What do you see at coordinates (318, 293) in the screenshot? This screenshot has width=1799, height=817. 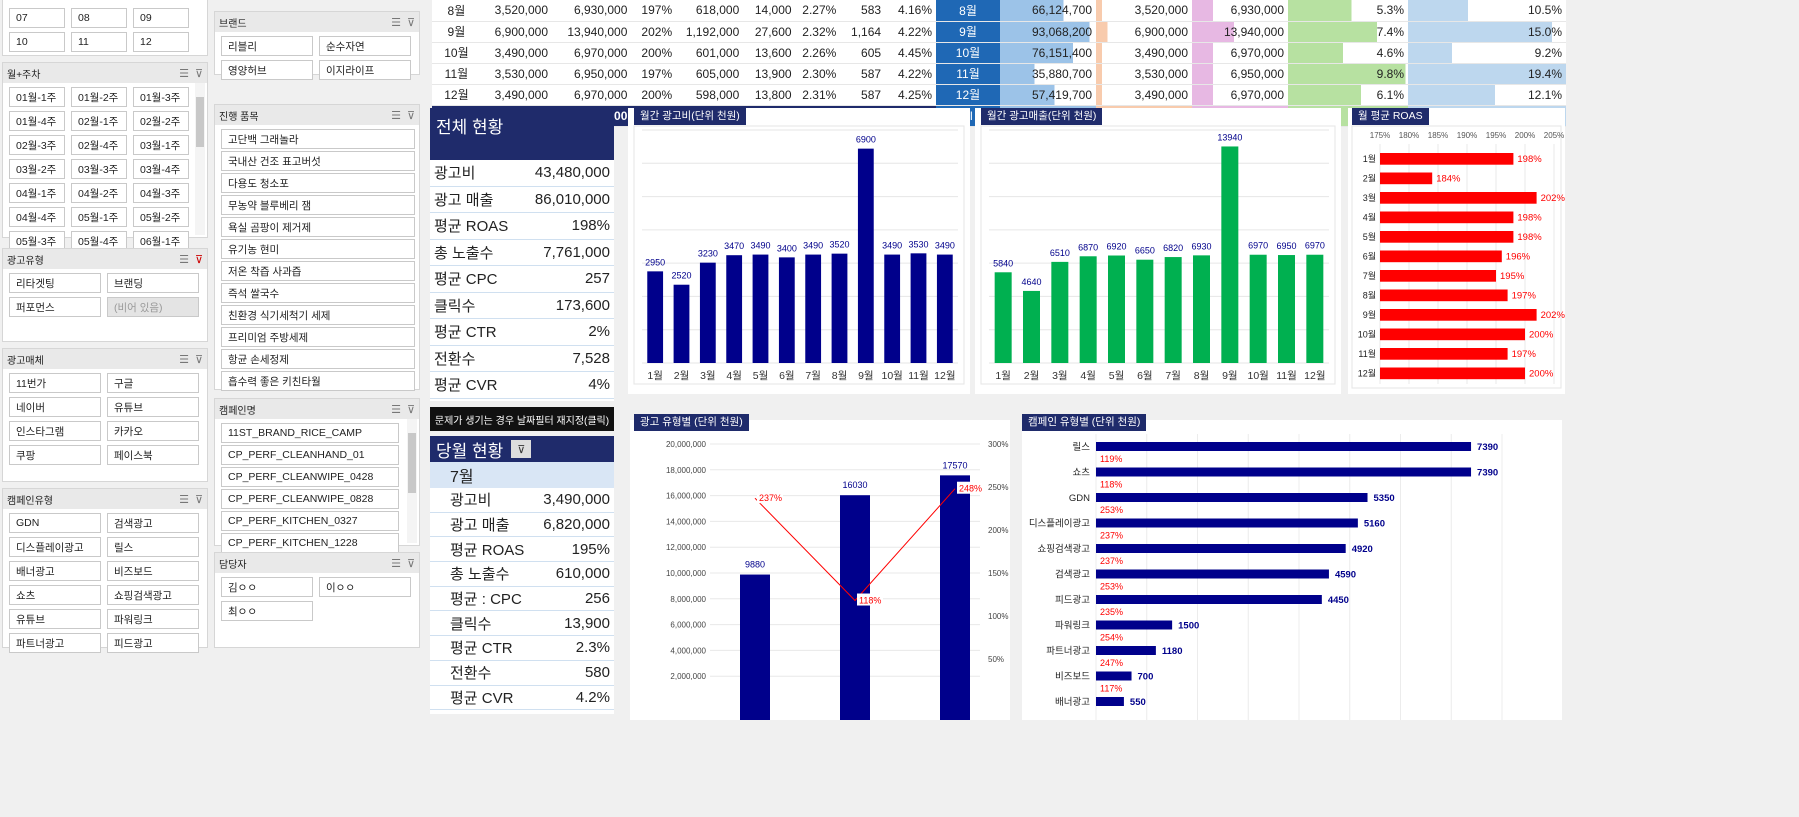 I see `slicer-chip: 즉석 쌀국수` at bounding box center [318, 293].